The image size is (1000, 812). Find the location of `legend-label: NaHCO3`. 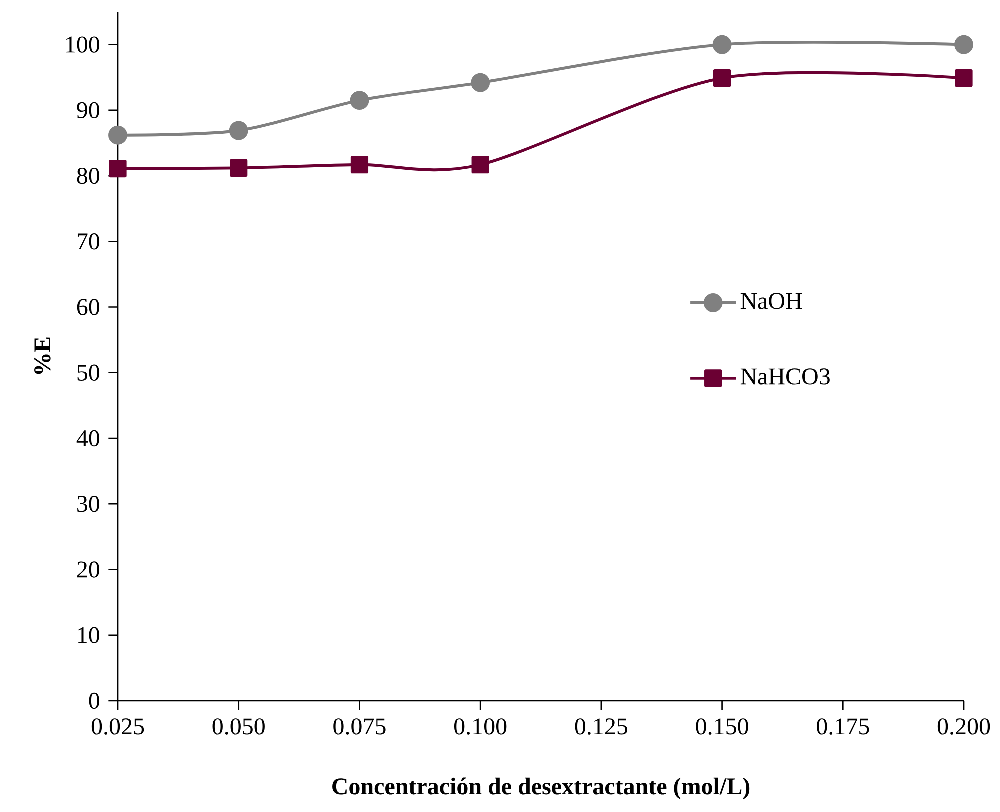

legend-label: NaHCO3 is located at coordinates (785, 376).